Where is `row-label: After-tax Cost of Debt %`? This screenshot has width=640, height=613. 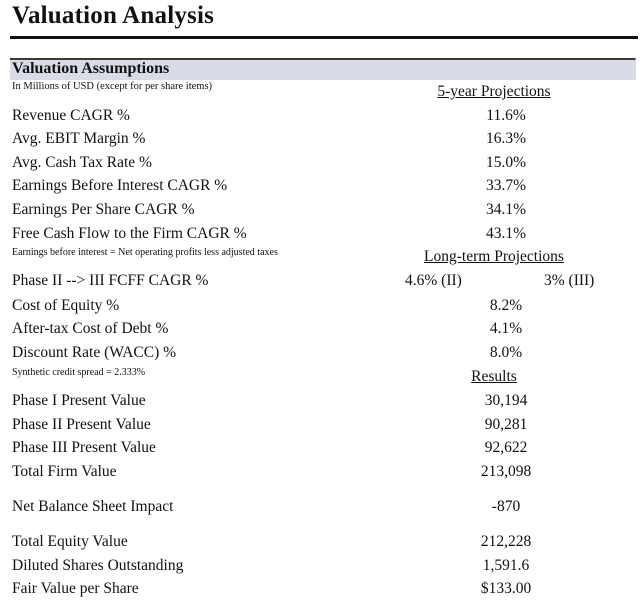
row-label: After-tax Cost of Debt % is located at coordinates (90, 328).